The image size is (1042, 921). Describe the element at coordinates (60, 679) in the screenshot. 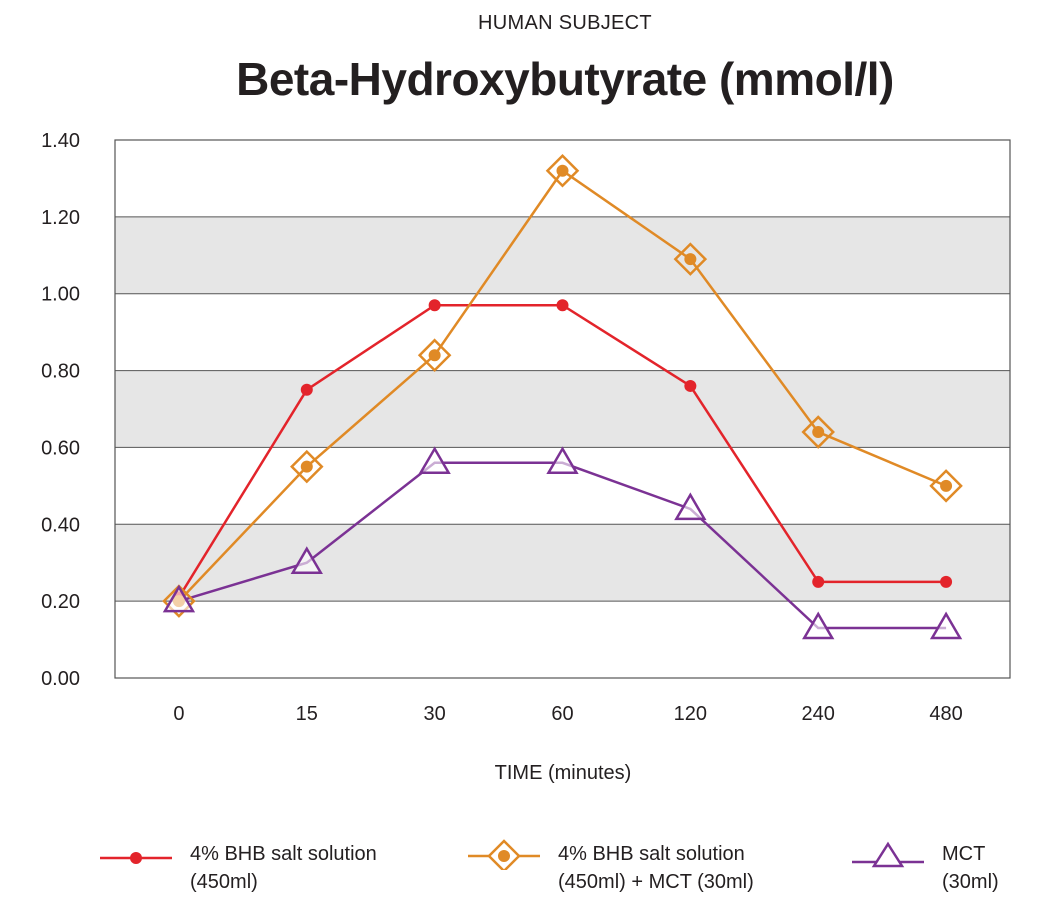

I see `y-tick-label: 0.00` at that location.